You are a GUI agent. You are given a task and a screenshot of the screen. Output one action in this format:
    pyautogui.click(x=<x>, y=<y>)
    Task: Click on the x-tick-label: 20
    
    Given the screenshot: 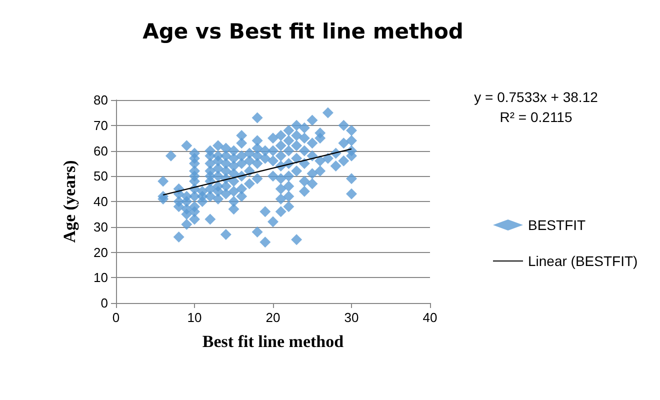 What is the action you would take?
    pyautogui.click(x=273, y=317)
    